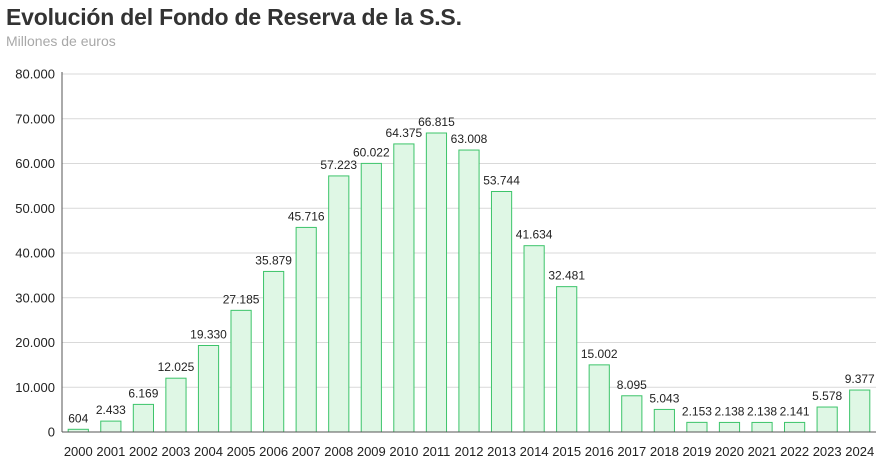 The height and width of the screenshot is (465, 890). I want to click on x-tick-label: 2001, so click(110, 451).